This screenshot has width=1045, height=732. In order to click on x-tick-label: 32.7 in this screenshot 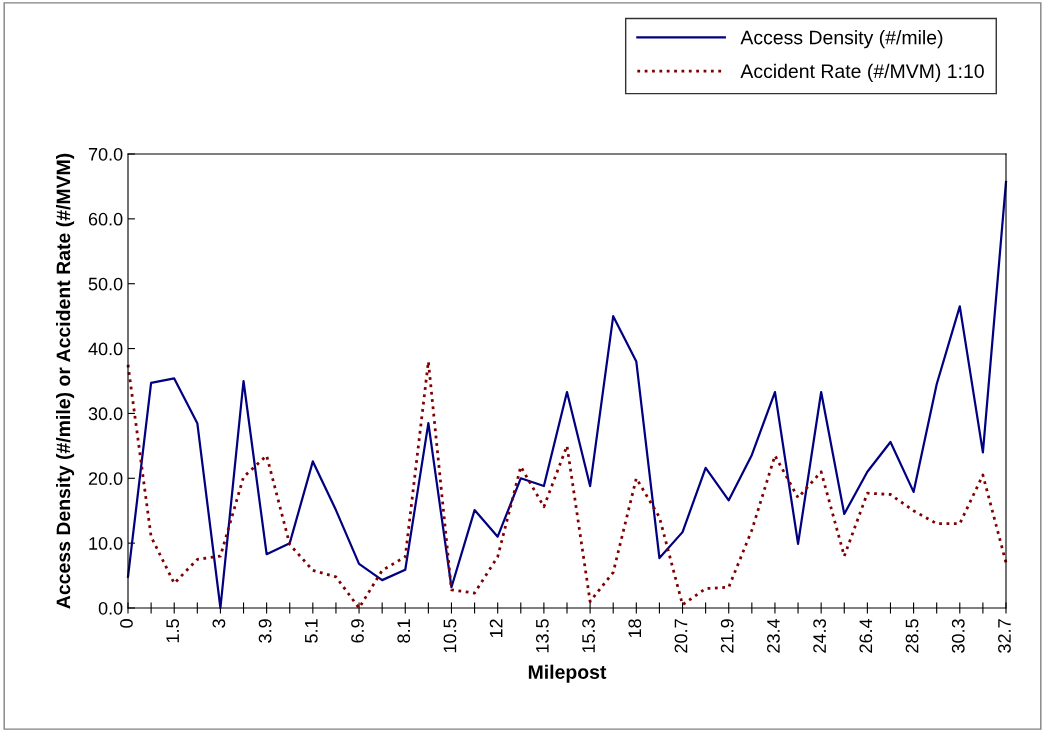, I will do `click(1004, 636)`.